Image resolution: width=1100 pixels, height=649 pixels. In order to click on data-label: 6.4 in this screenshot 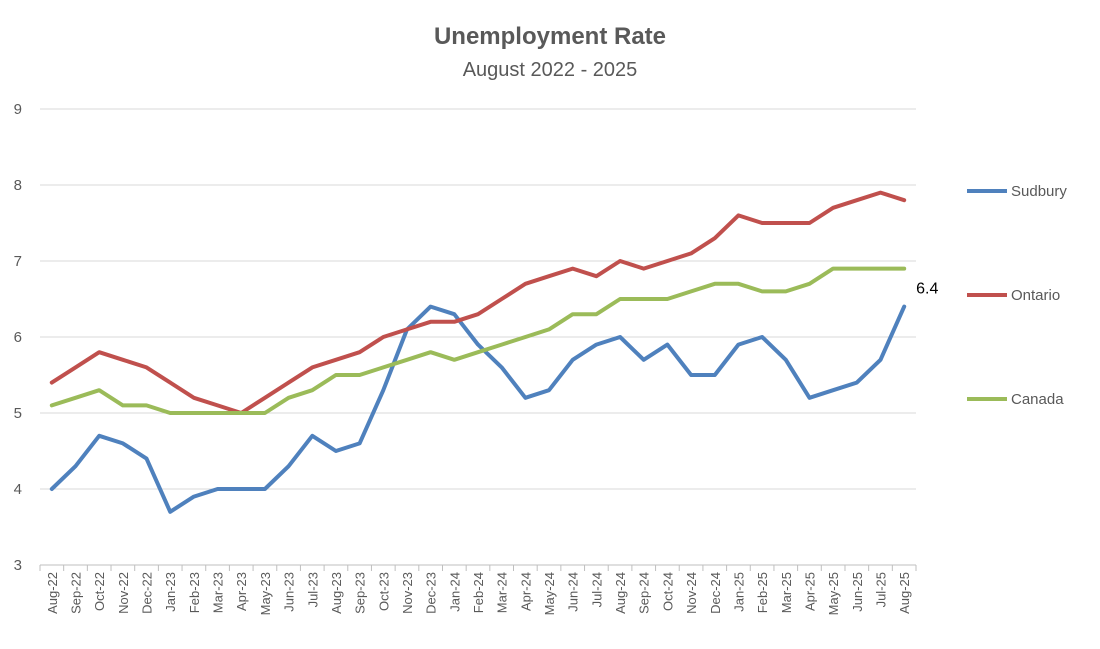, I will do `click(927, 289)`.